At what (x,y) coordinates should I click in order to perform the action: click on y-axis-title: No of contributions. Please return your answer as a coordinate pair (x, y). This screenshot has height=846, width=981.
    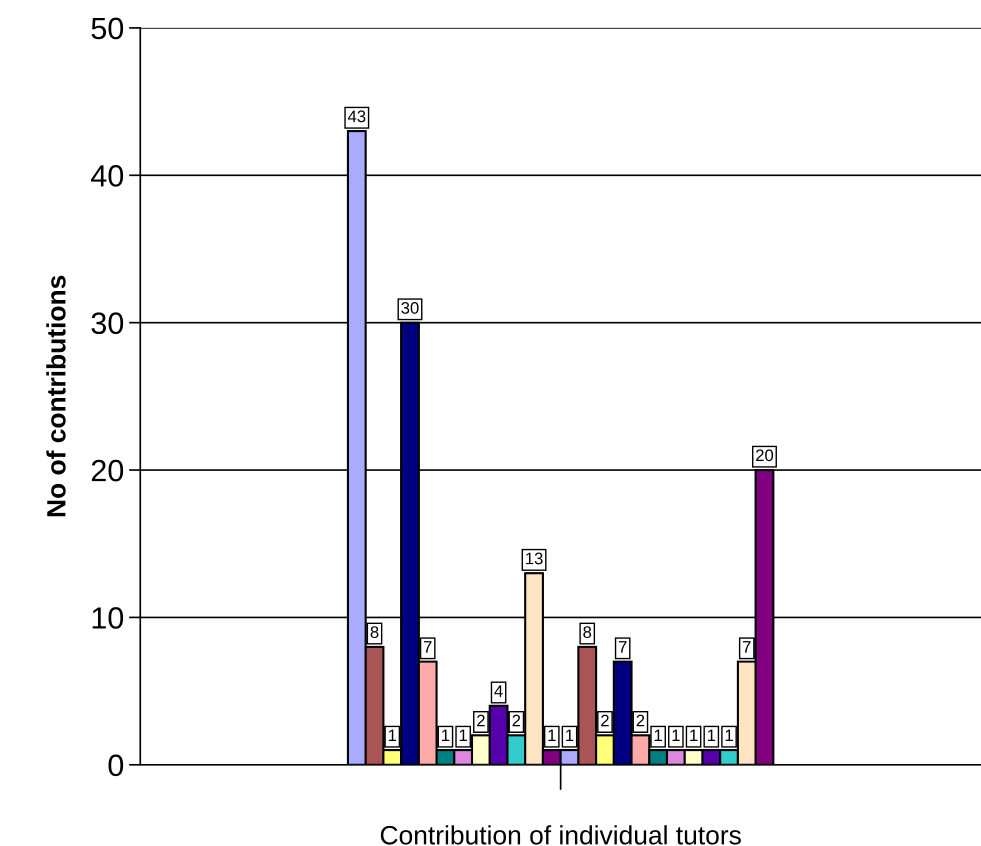
    Looking at the image, I should click on (56, 396).